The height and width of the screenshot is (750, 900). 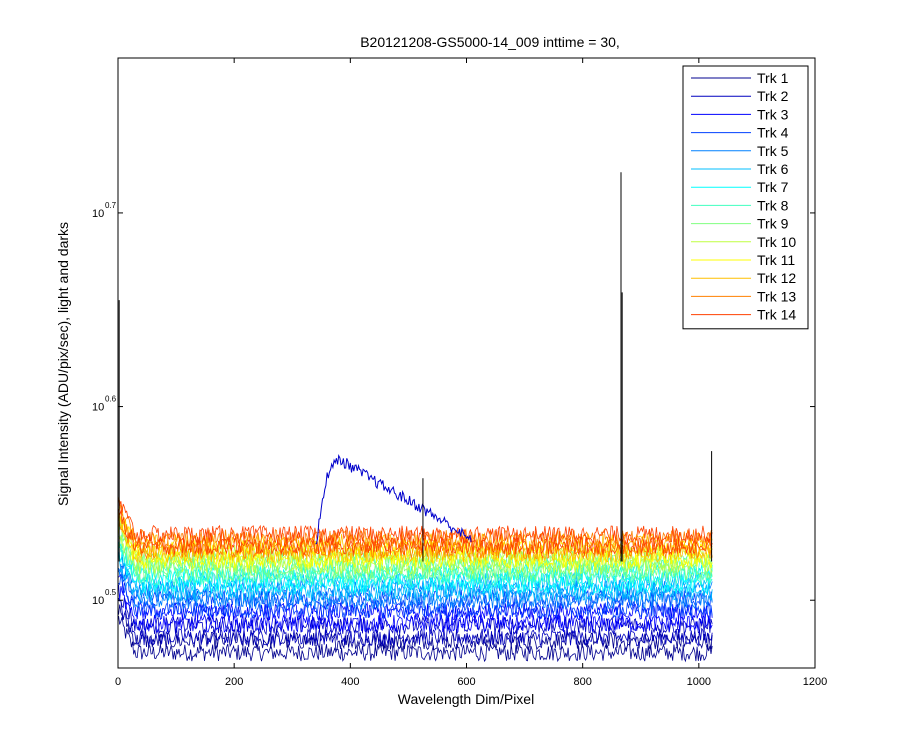 What do you see at coordinates (111, 205) in the screenshot?
I see `y-tick-exponent: 0.7` at bounding box center [111, 205].